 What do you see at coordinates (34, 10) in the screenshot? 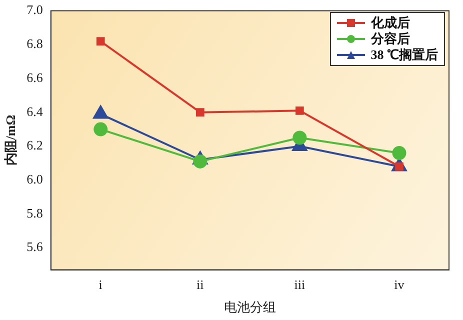
I see `y-tick-label: 7.0` at bounding box center [34, 10].